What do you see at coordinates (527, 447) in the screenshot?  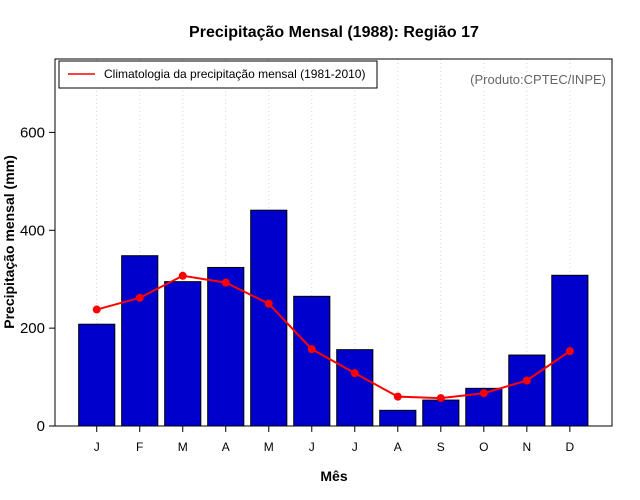 I see `x-tick-label: N` at bounding box center [527, 447].